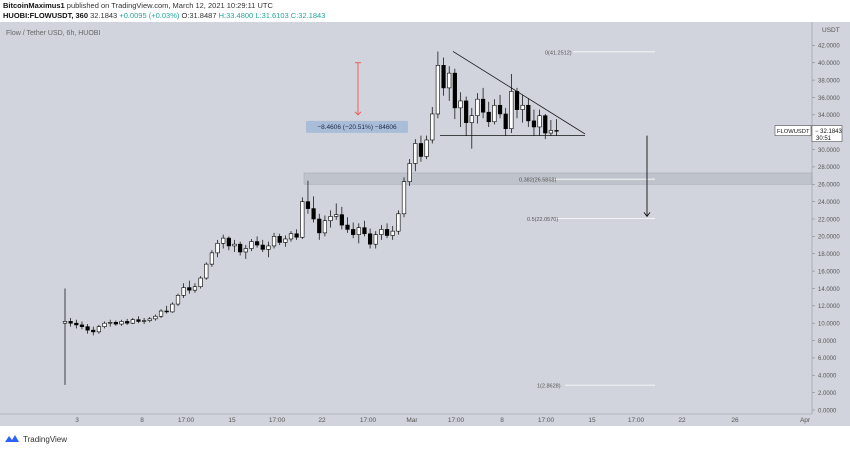 The height and width of the screenshot is (449, 850). I want to click on triangle-upper-line, so click(519, 93).